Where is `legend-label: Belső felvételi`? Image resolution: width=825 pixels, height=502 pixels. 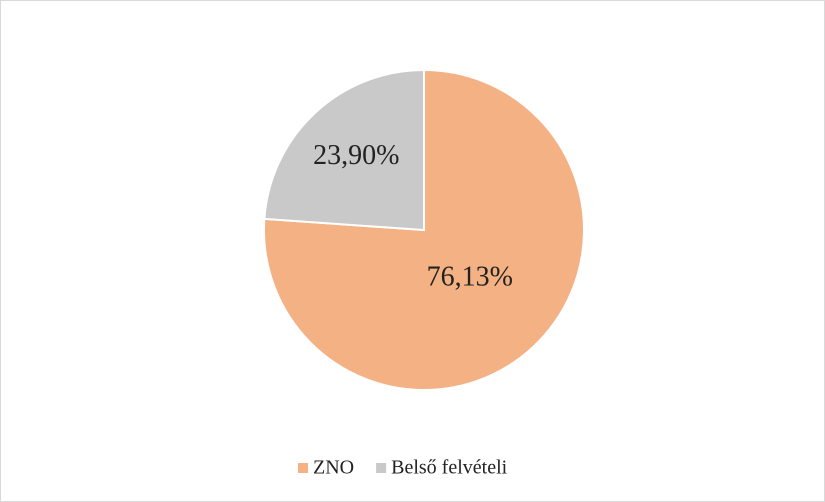 legend-label: Belső felvételi is located at coordinates (449, 468).